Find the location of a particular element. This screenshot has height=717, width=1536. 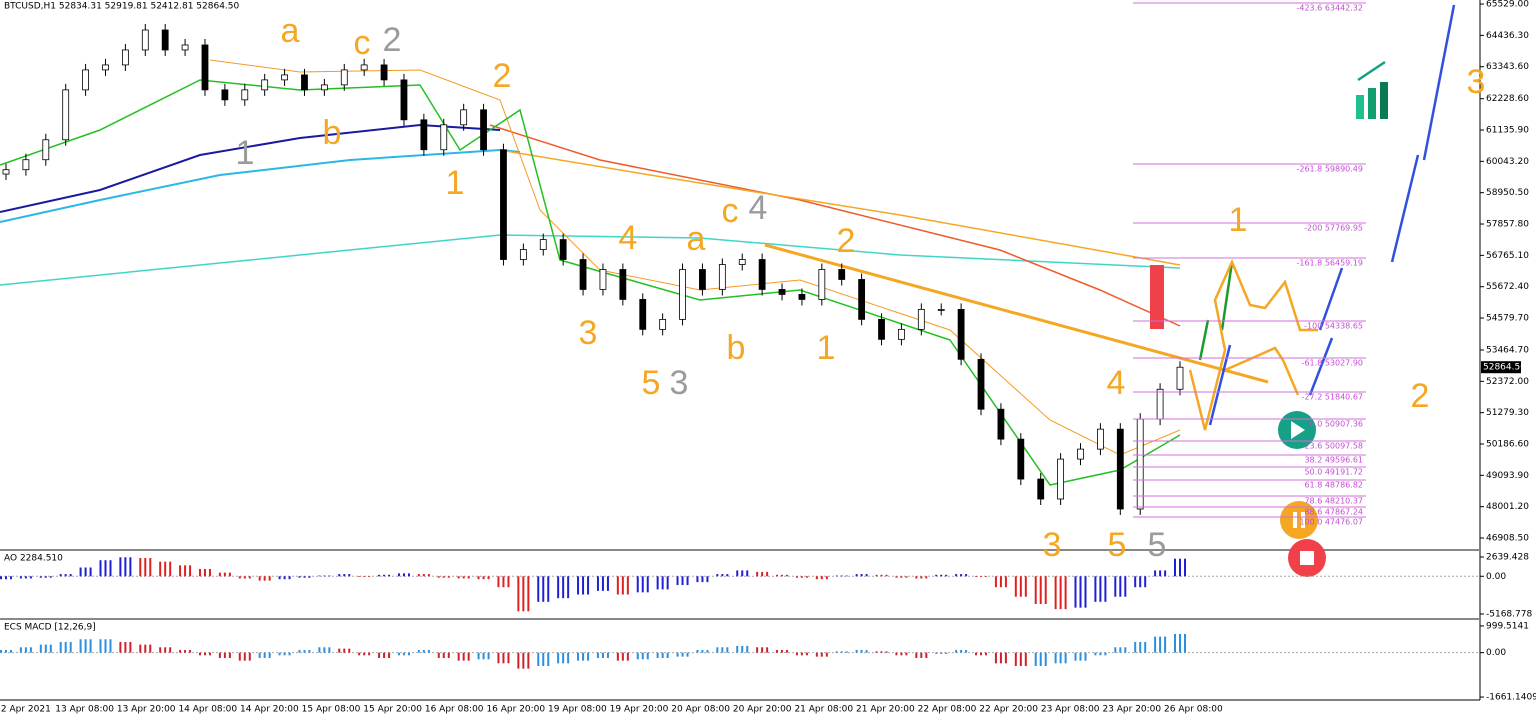

y-tick-label: 50186.60 is located at coordinates (1507, 444).